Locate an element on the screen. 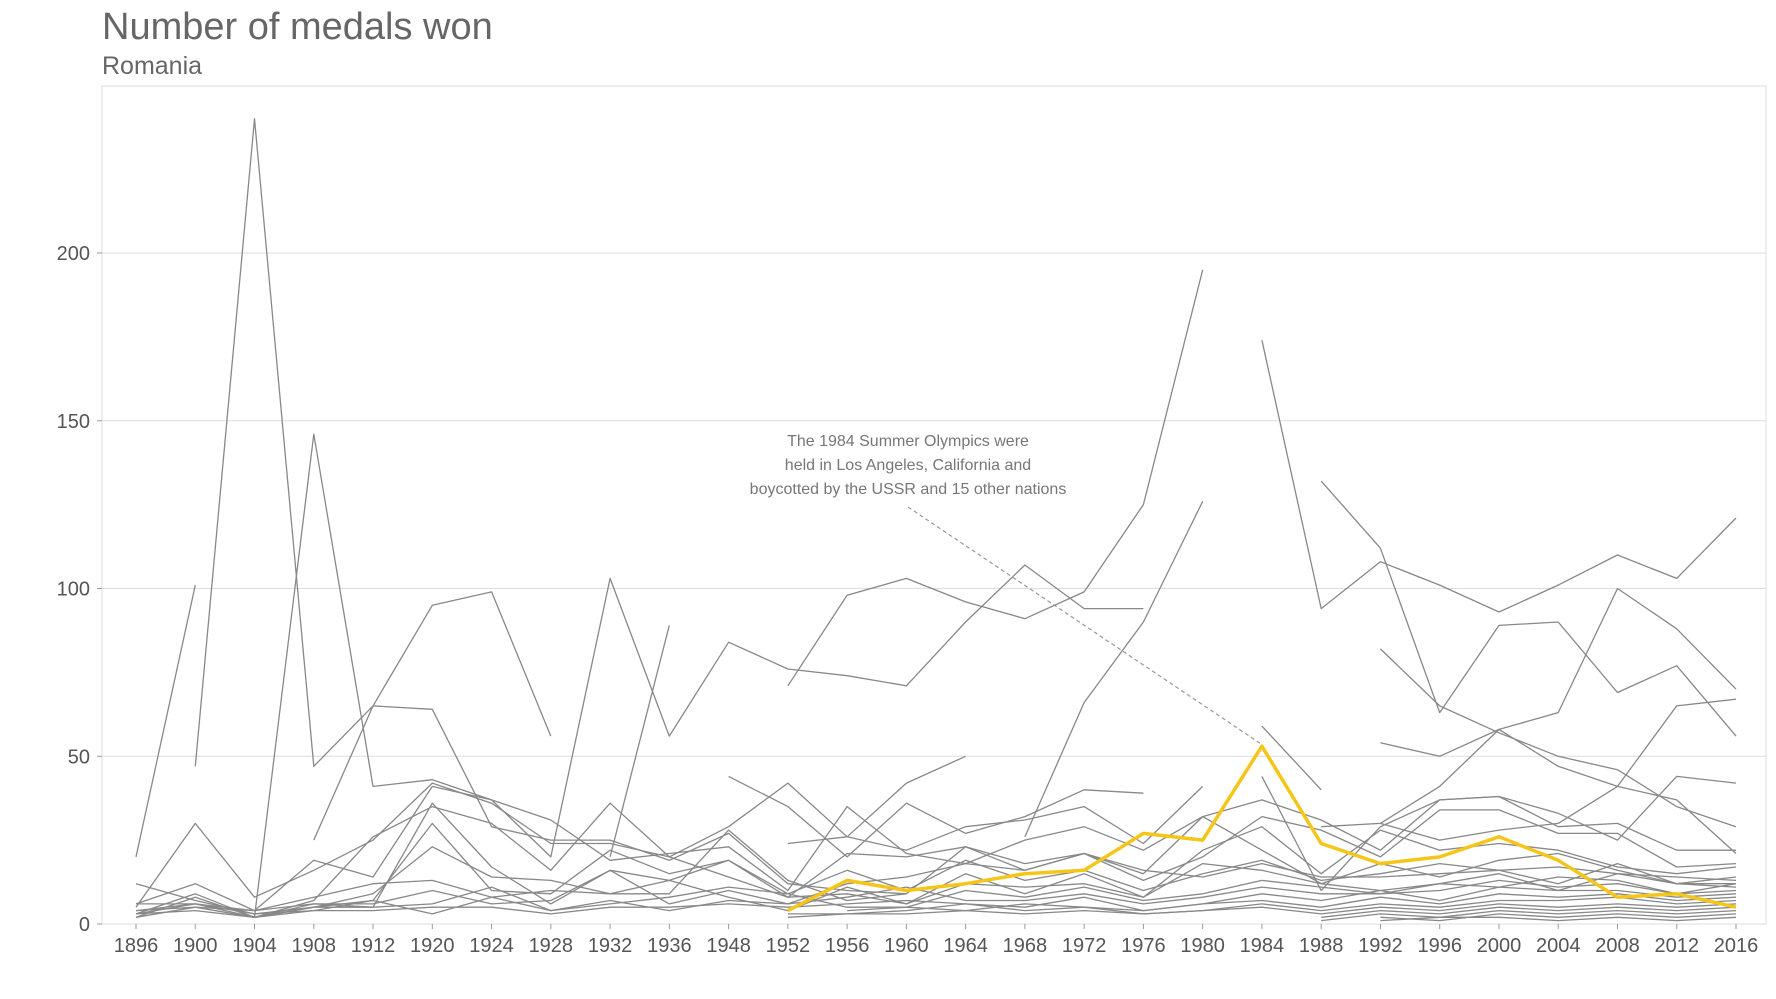 This screenshot has width=1776, height=999. chart-title: Number of medals won is located at coordinates (297, 27).